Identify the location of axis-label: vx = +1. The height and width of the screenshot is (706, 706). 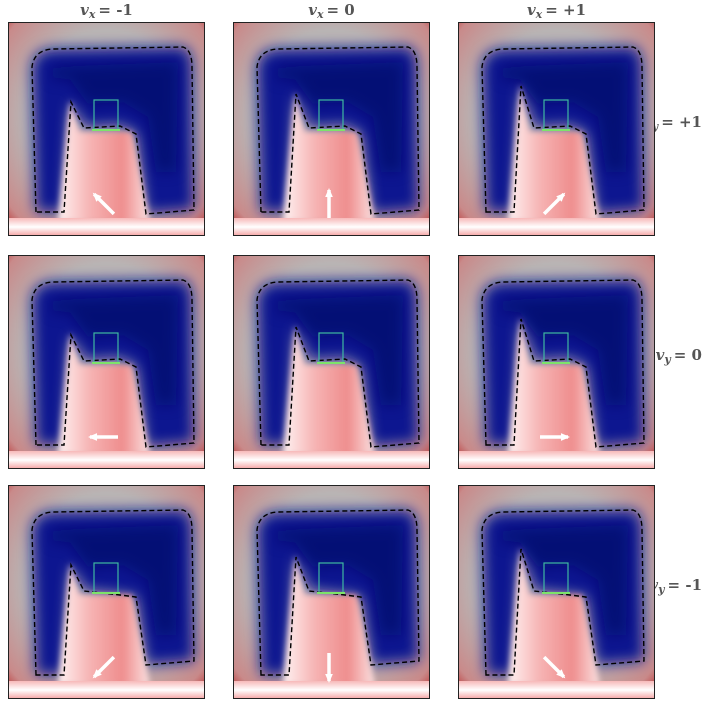
(556, 11).